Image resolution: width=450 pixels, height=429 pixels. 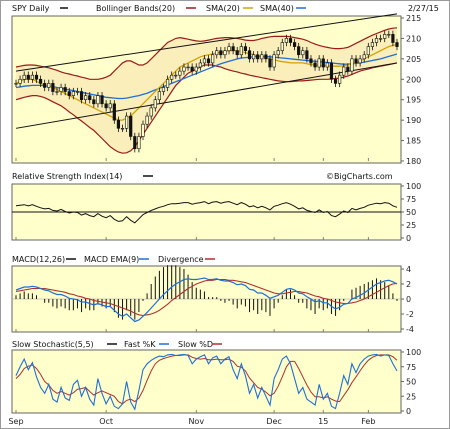 I want to click on chart-date: 2/27/15, so click(x=423, y=8).